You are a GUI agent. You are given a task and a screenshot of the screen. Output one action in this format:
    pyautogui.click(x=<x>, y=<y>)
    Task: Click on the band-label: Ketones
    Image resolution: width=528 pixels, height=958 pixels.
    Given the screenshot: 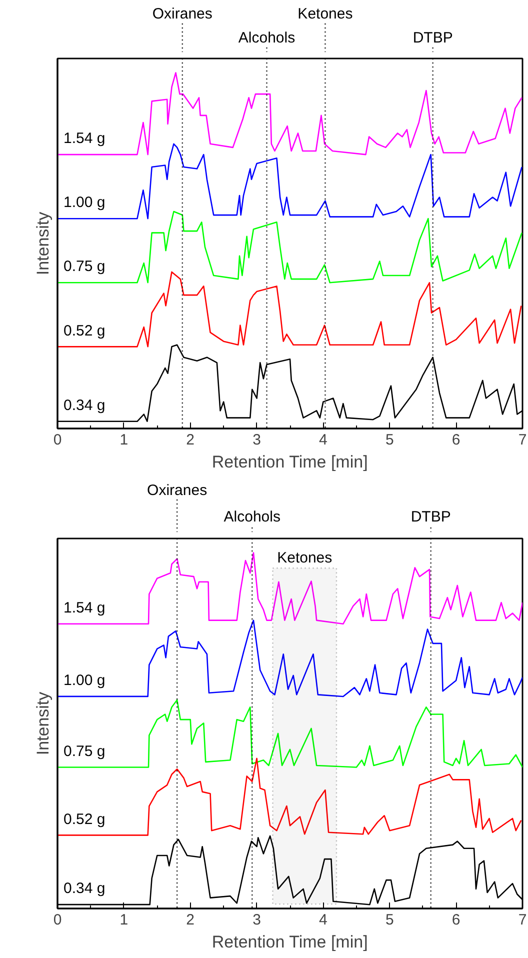 What is the action you would take?
    pyautogui.click(x=304, y=557)
    